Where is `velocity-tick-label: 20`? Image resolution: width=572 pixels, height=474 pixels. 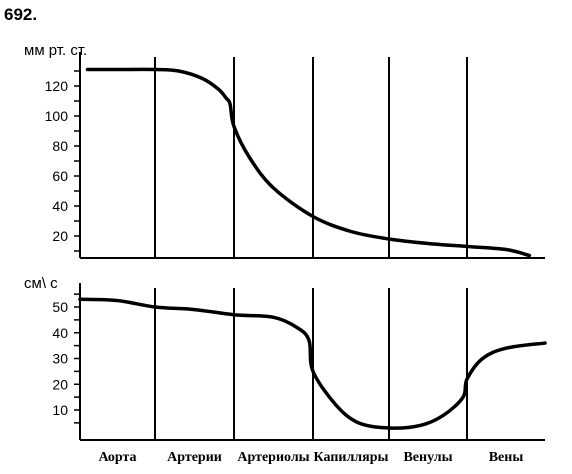
velocity-tick-label: 20 is located at coordinates (60, 384).